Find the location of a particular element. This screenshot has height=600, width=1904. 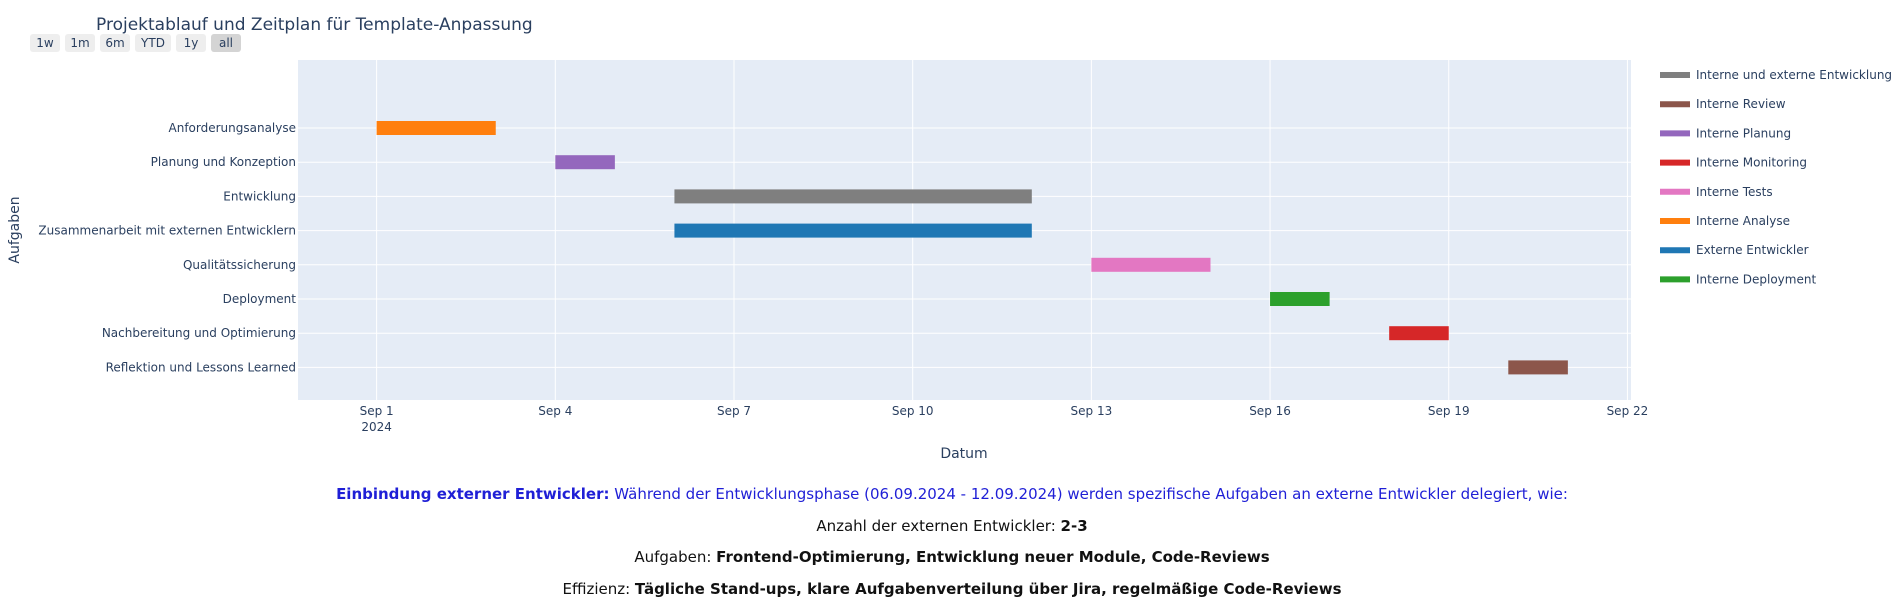

y-axis-title: Aufgaben is located at coordinates (15, 229).